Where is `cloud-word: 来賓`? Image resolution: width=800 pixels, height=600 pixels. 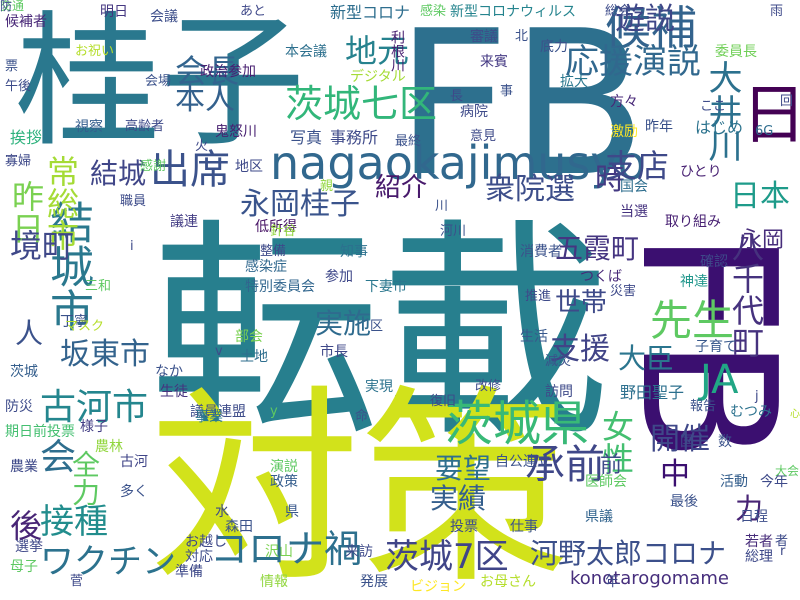 cloud-word: 来賓 is located at coordinates (494, 62).